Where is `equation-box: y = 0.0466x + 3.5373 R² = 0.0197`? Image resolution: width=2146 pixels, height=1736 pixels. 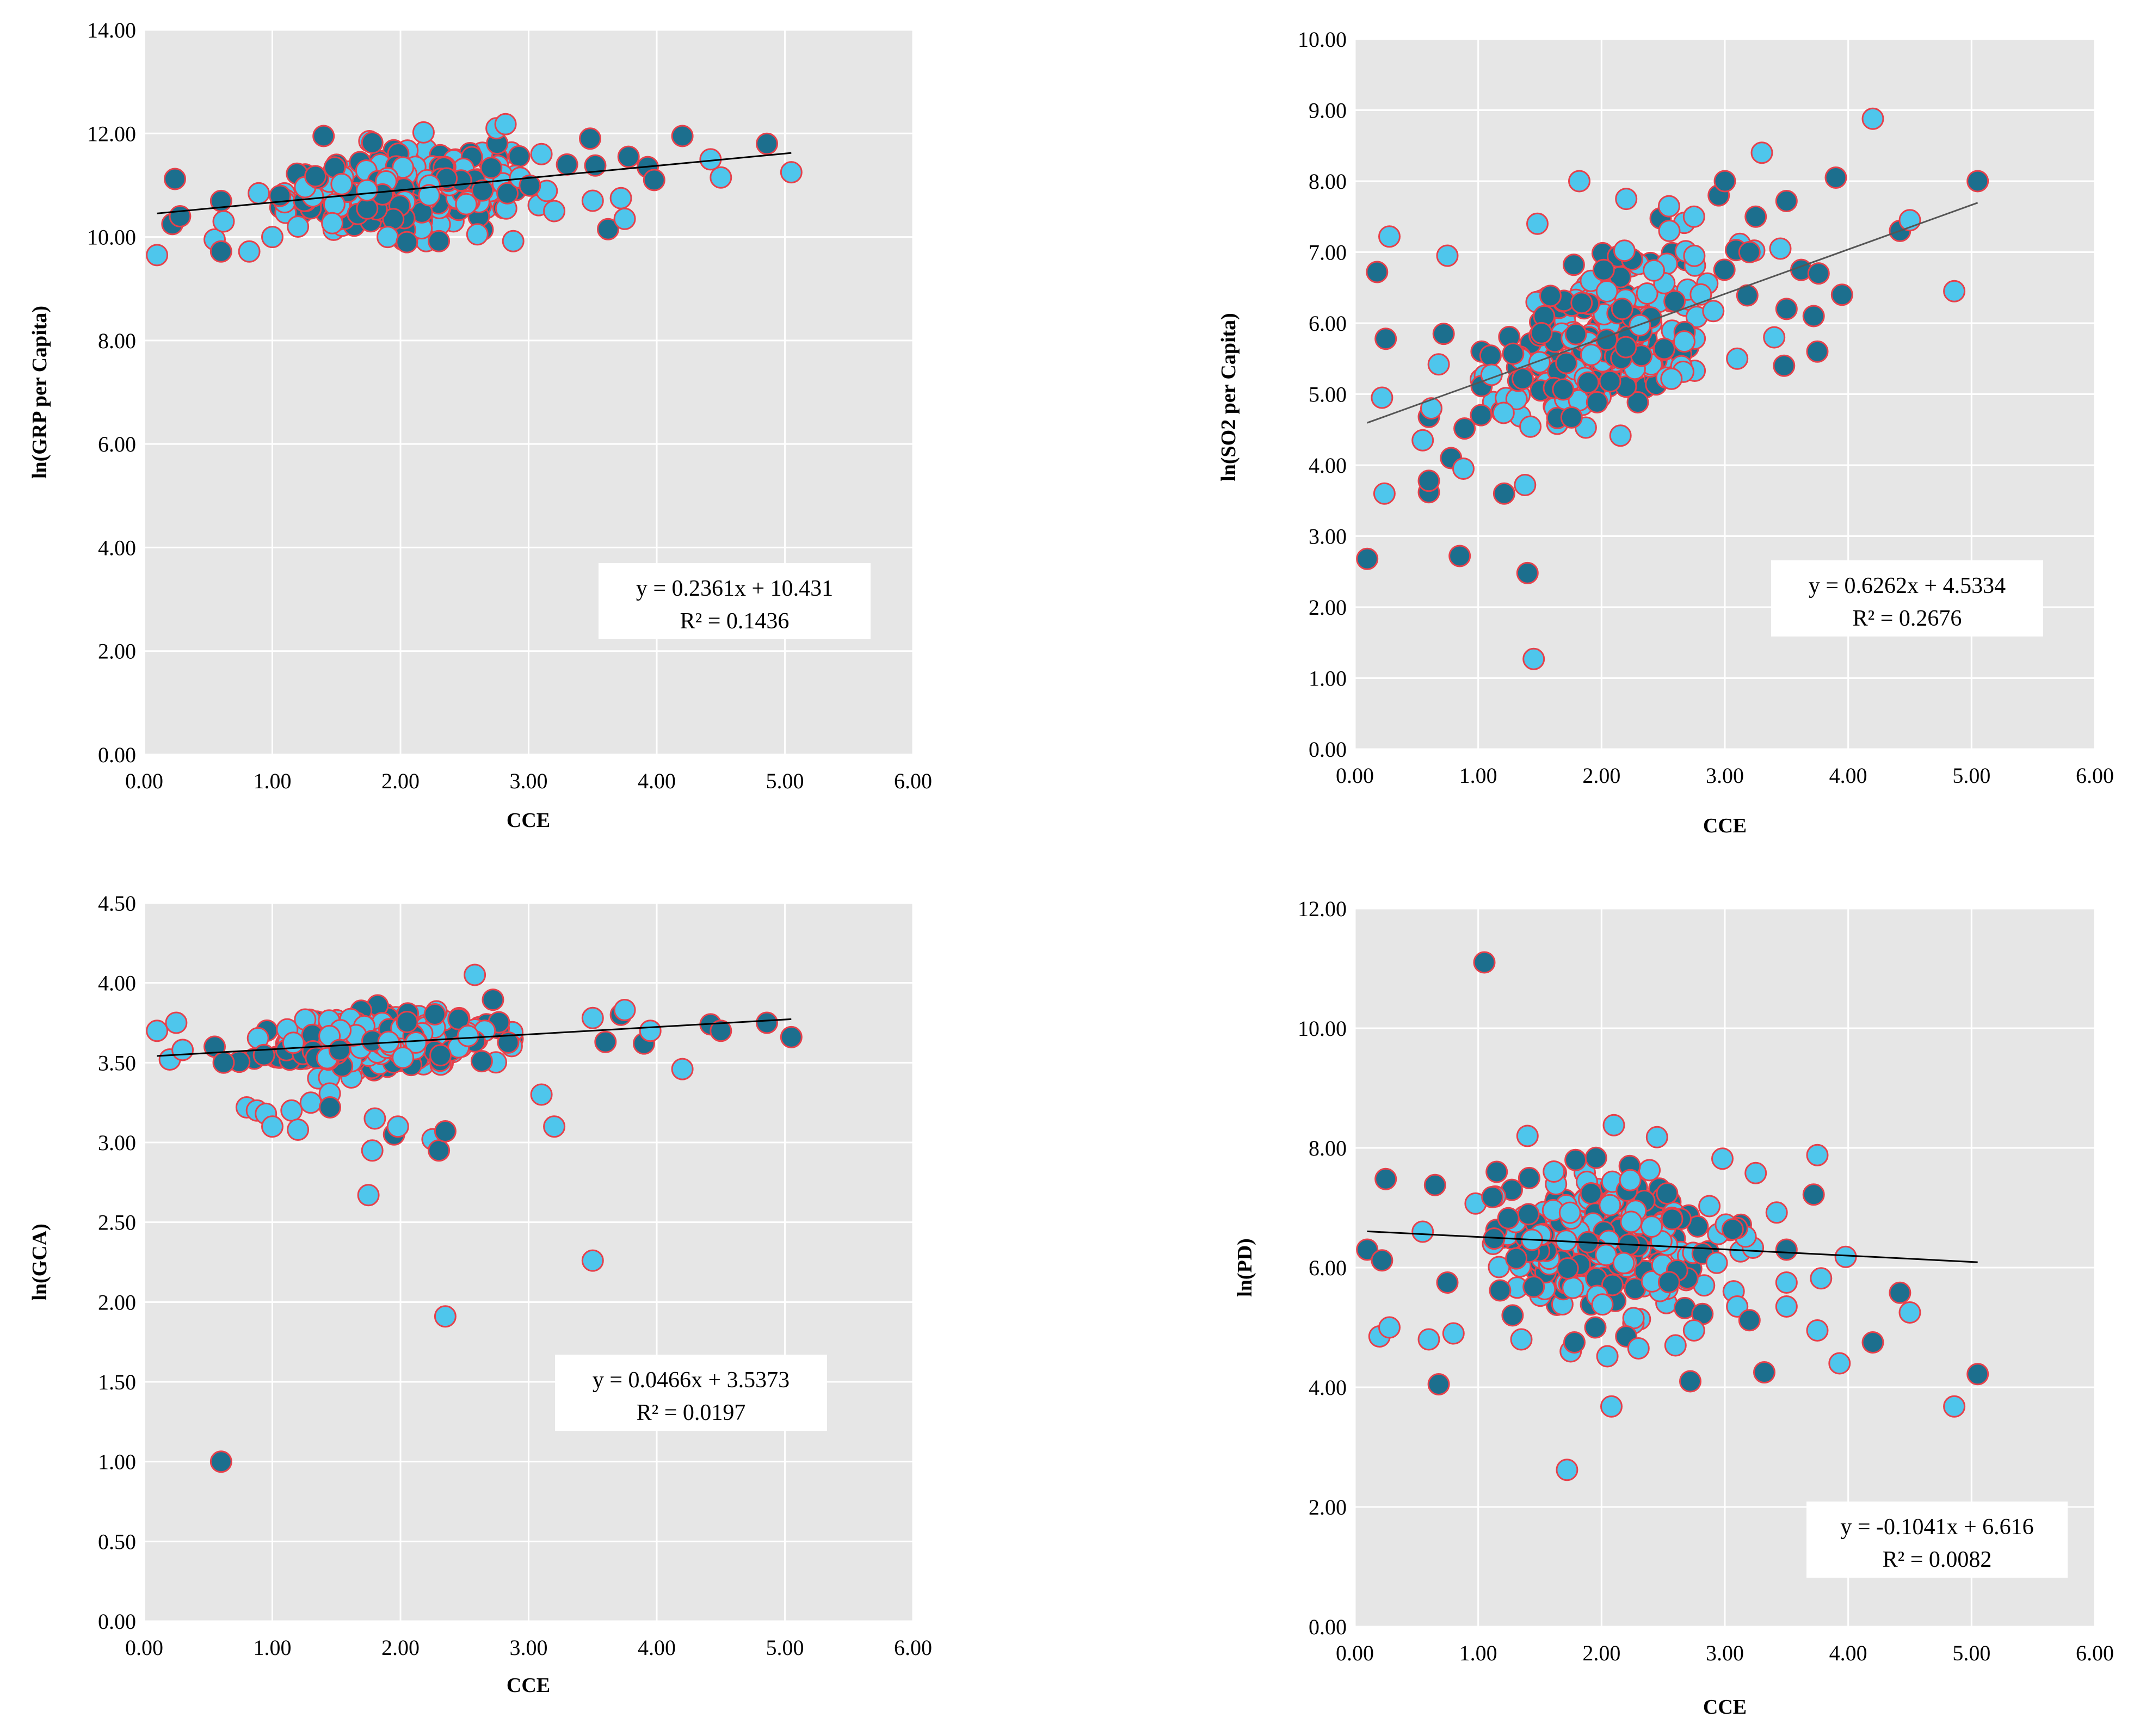
equation-box: y = 0.0466x + 3.5373 R² = 0.0197 is located at coordinates (691, 1393).